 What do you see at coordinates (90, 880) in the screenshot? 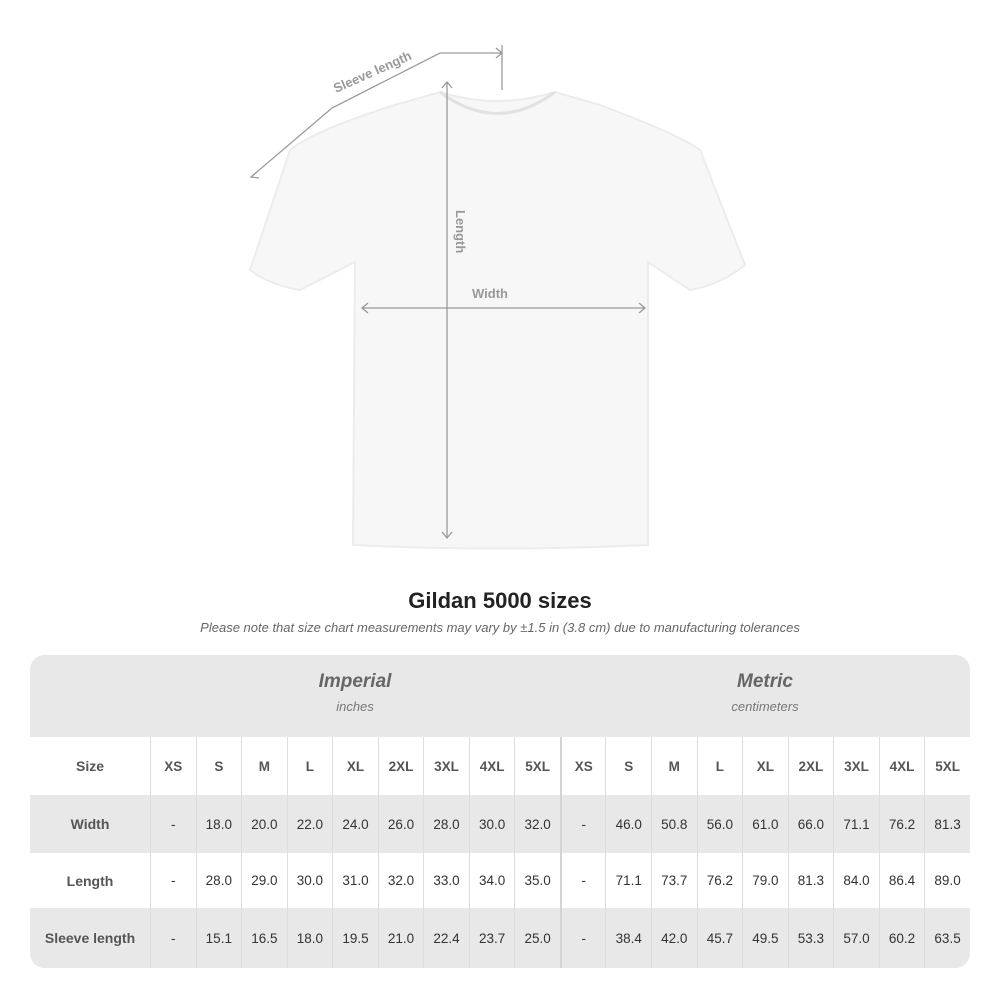
I see `row-label: Length` at bounding box center [90, 880].